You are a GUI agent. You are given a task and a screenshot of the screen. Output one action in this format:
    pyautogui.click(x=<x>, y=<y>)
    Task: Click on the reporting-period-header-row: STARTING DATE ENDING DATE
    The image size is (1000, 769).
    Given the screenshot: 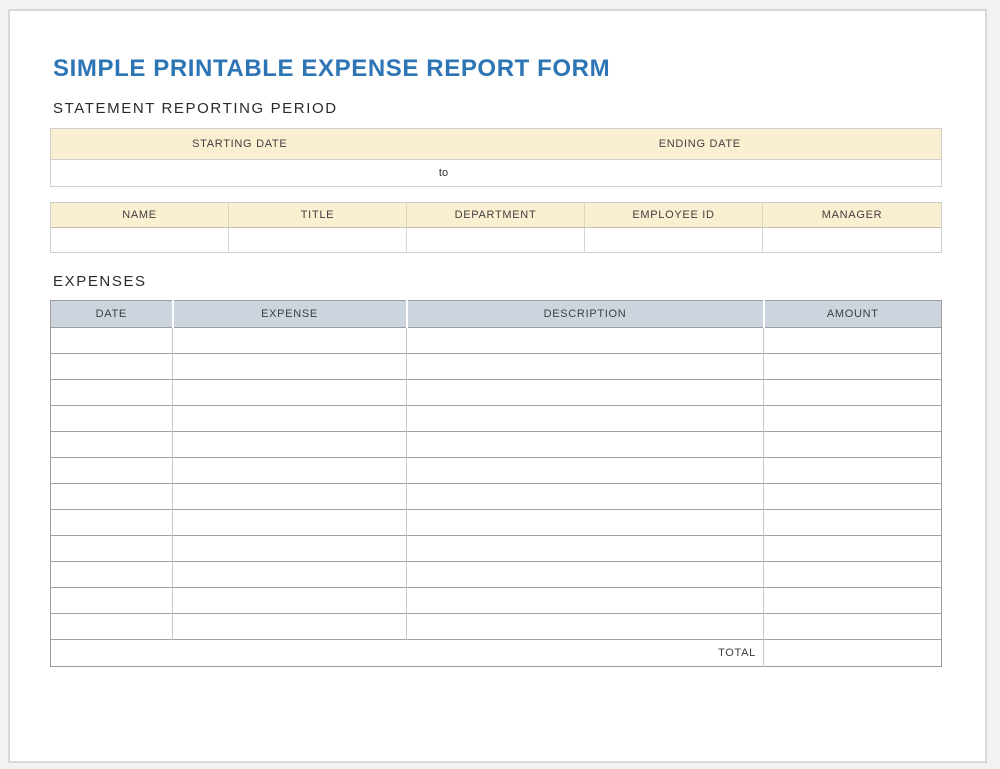 What is the action you would take?
    pyautogui.click(x=496, y=144)
    